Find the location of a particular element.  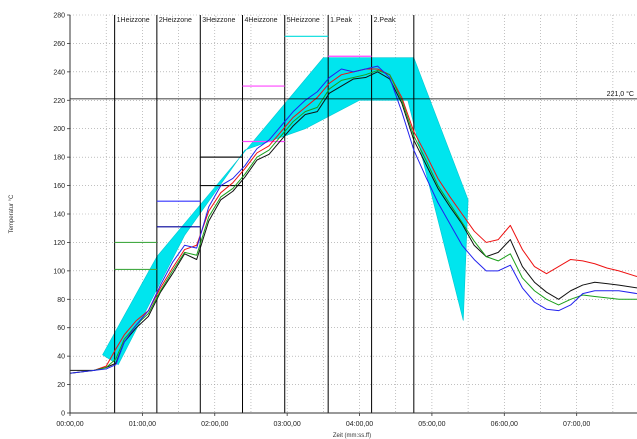

y-tick-label: 140 is located at coordinates (59, 215).